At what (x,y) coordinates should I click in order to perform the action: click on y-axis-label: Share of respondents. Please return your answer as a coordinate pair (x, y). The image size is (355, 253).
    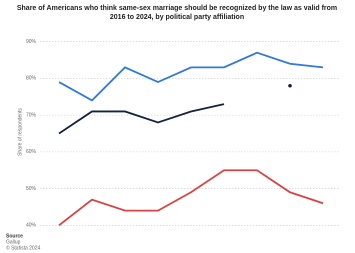
    Looking at the image, I should click on (20, 132).